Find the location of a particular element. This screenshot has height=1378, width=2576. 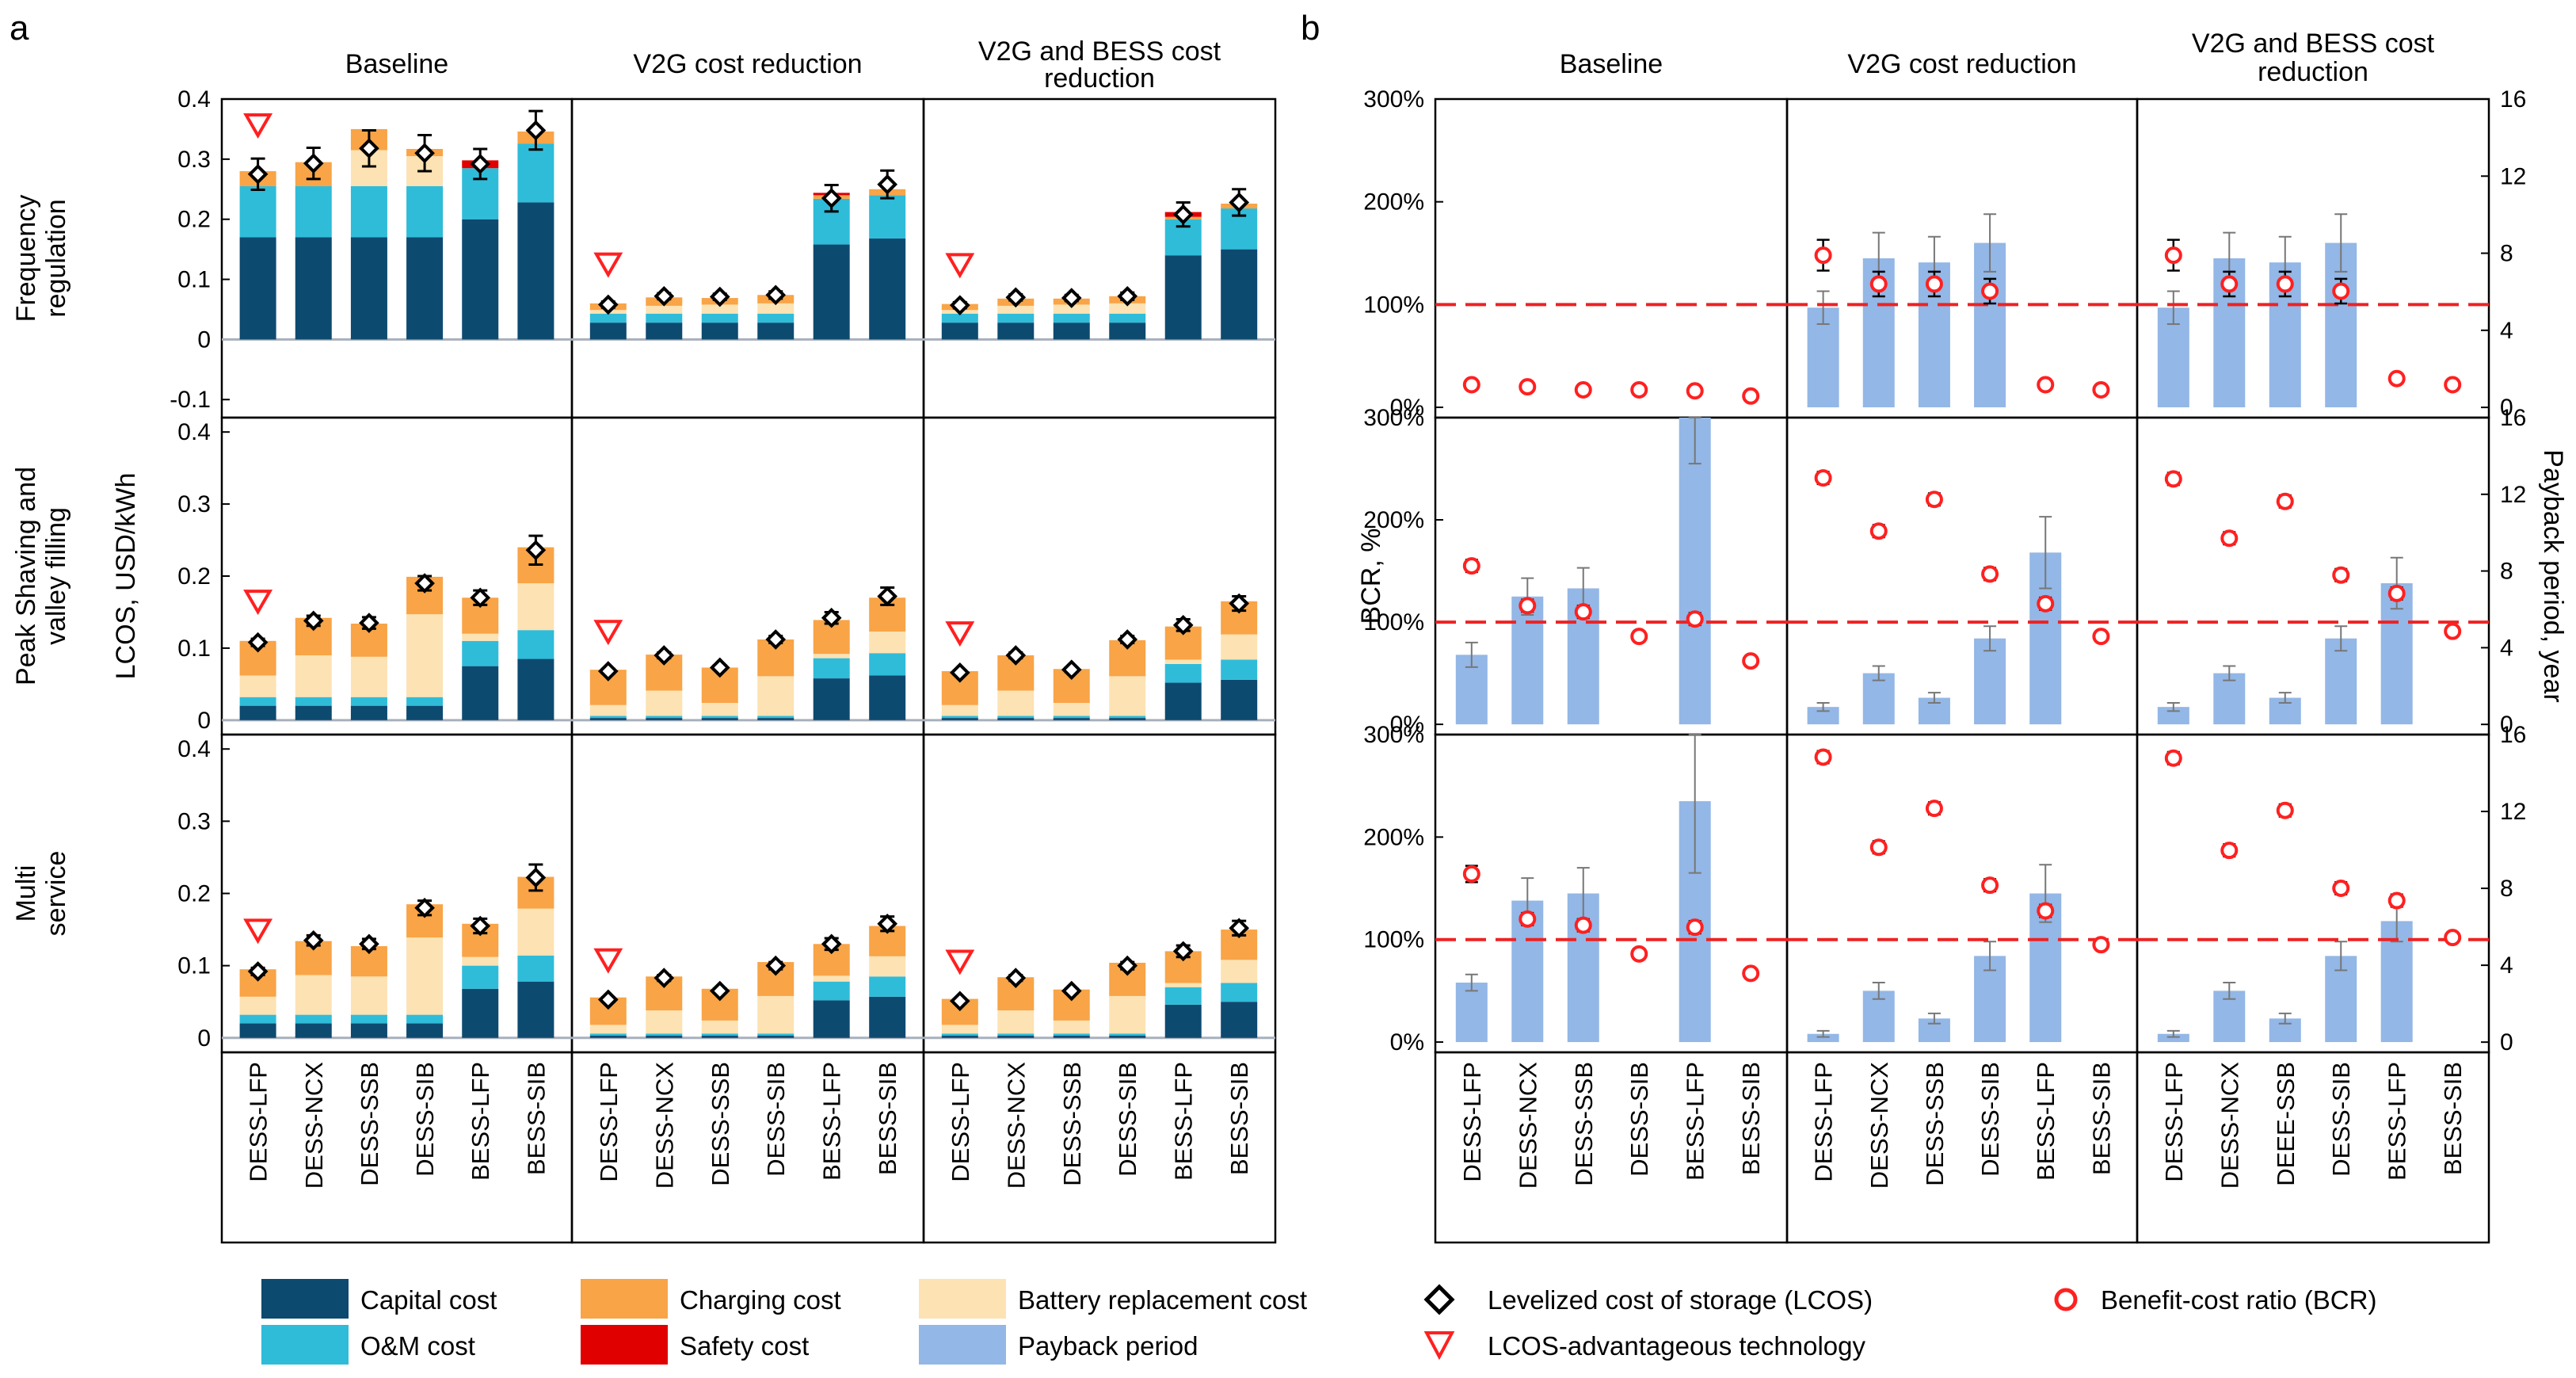

panel-b-category-label: DEEE-SSB is located at coordinates (2286, 1124).